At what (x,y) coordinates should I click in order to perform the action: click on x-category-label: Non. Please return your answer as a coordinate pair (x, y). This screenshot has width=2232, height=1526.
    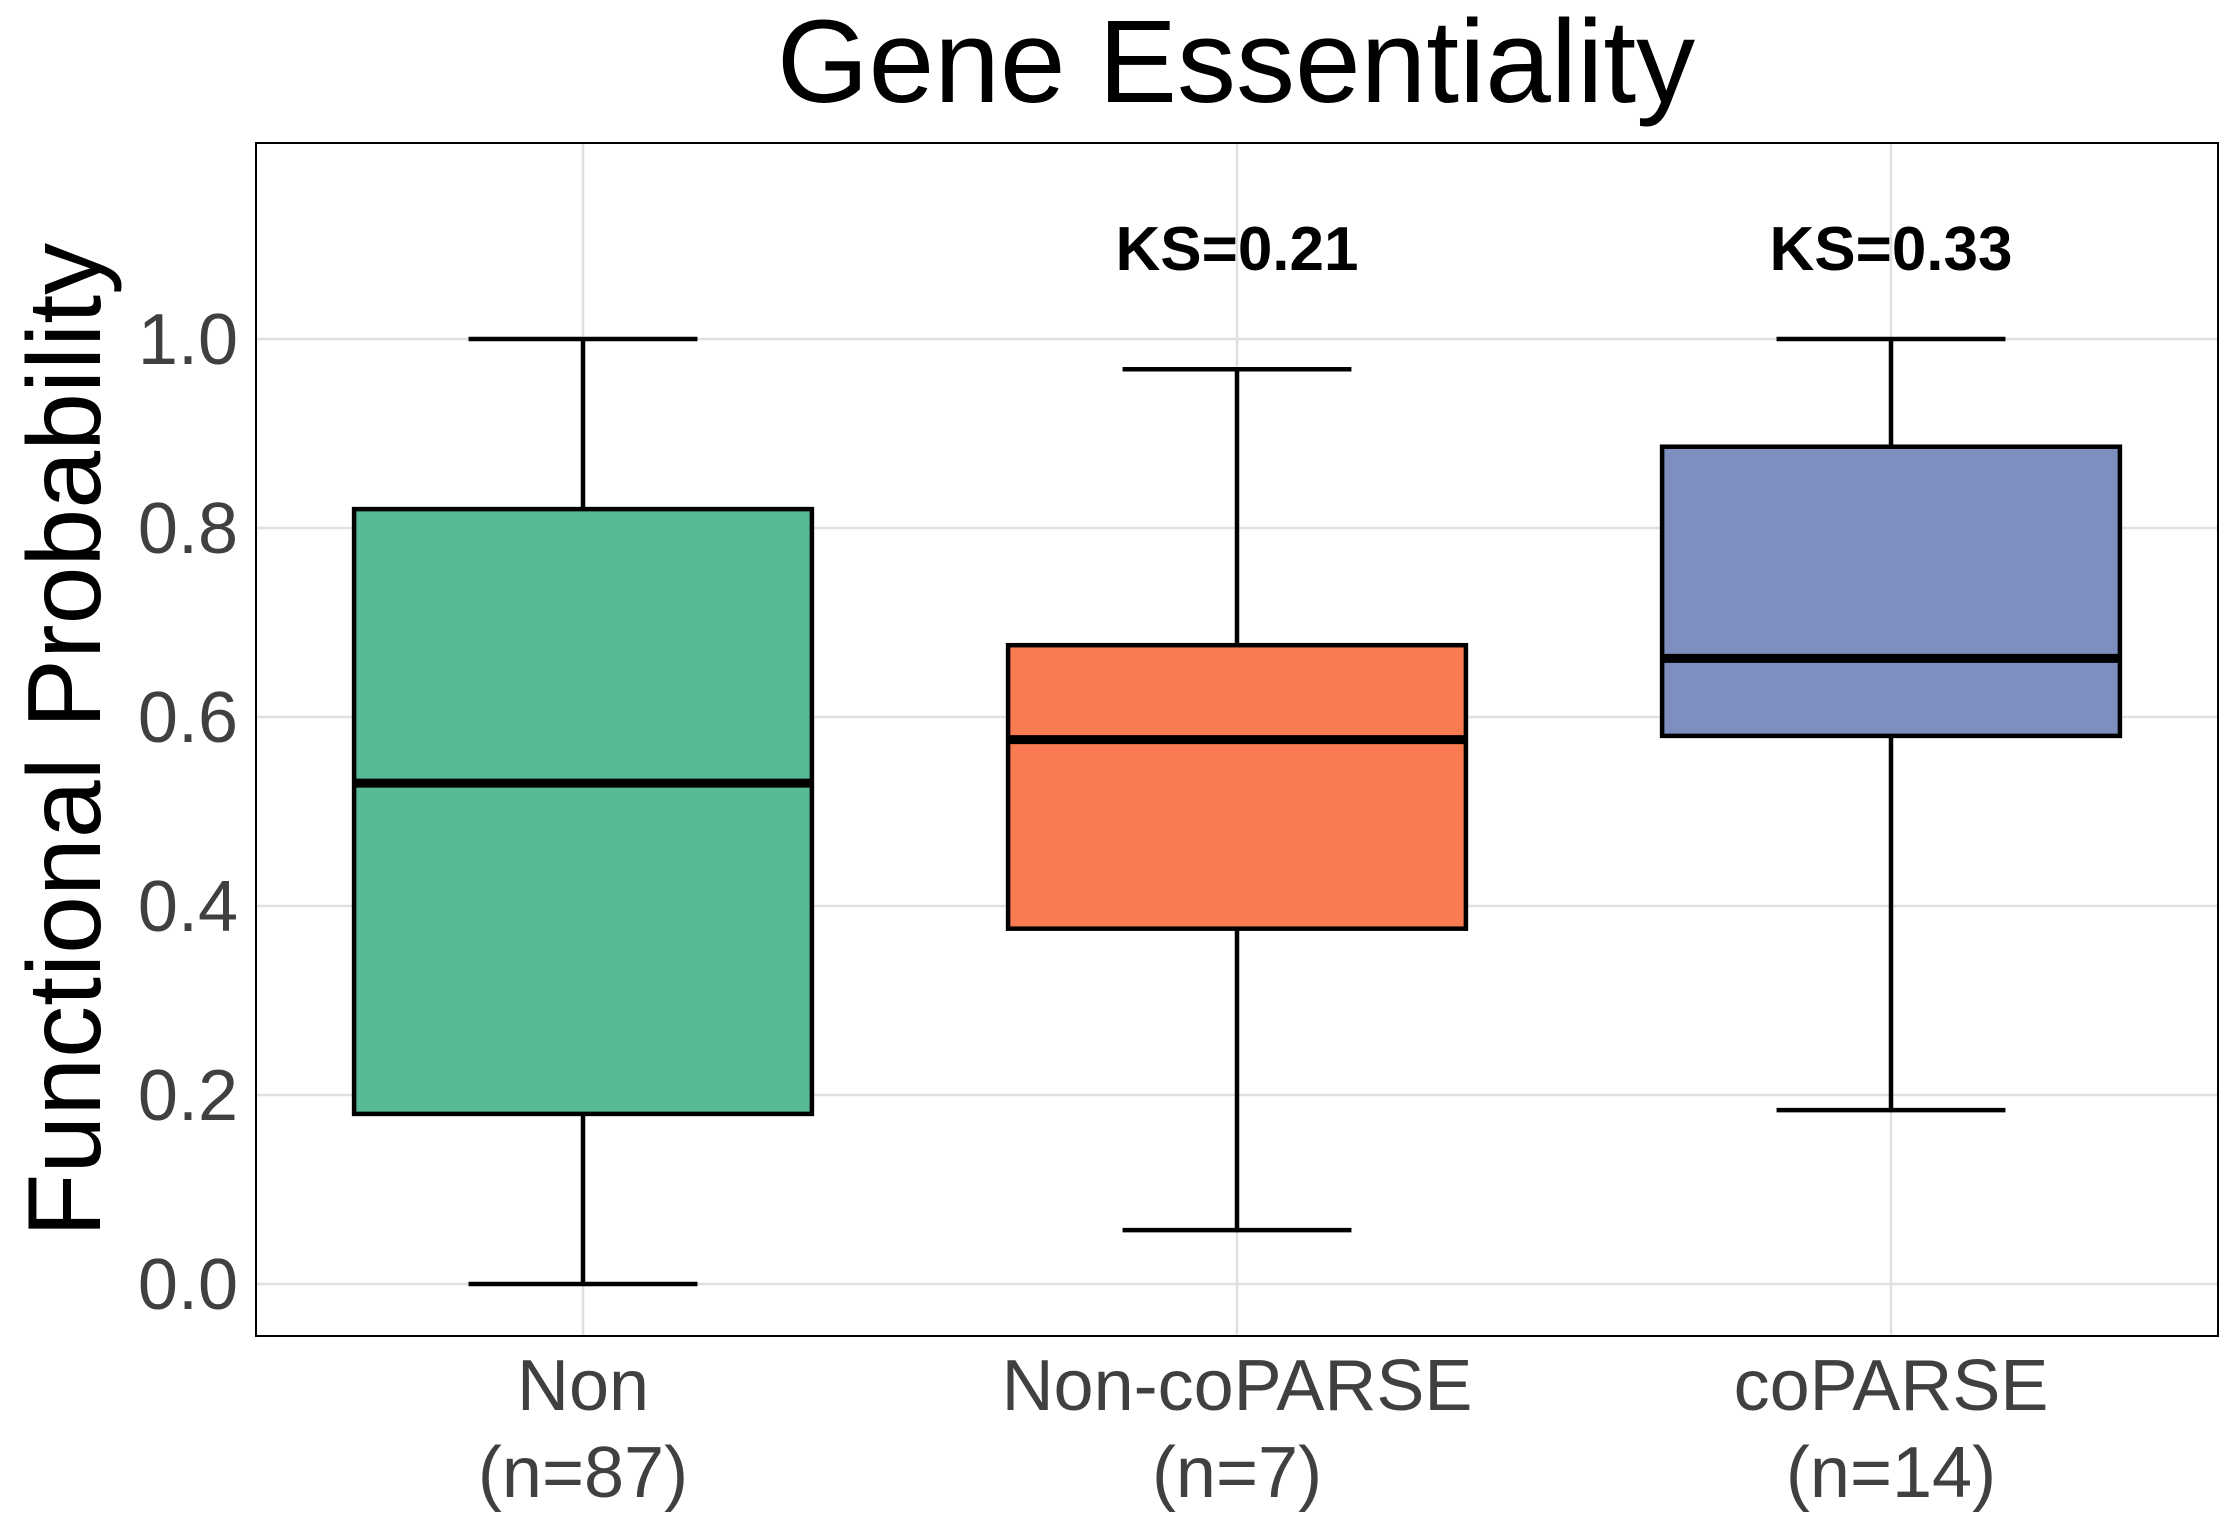
    Looking at the image, I should click on (583, 1386).